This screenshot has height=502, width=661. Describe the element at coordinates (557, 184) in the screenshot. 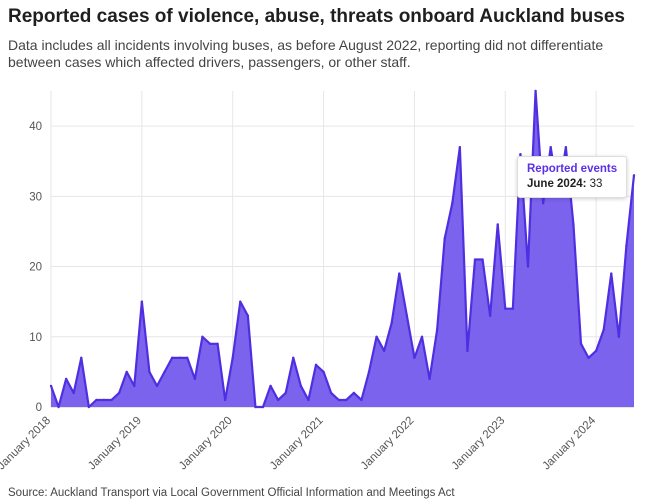

I see `tooltip-date: June 2024:` at that location.